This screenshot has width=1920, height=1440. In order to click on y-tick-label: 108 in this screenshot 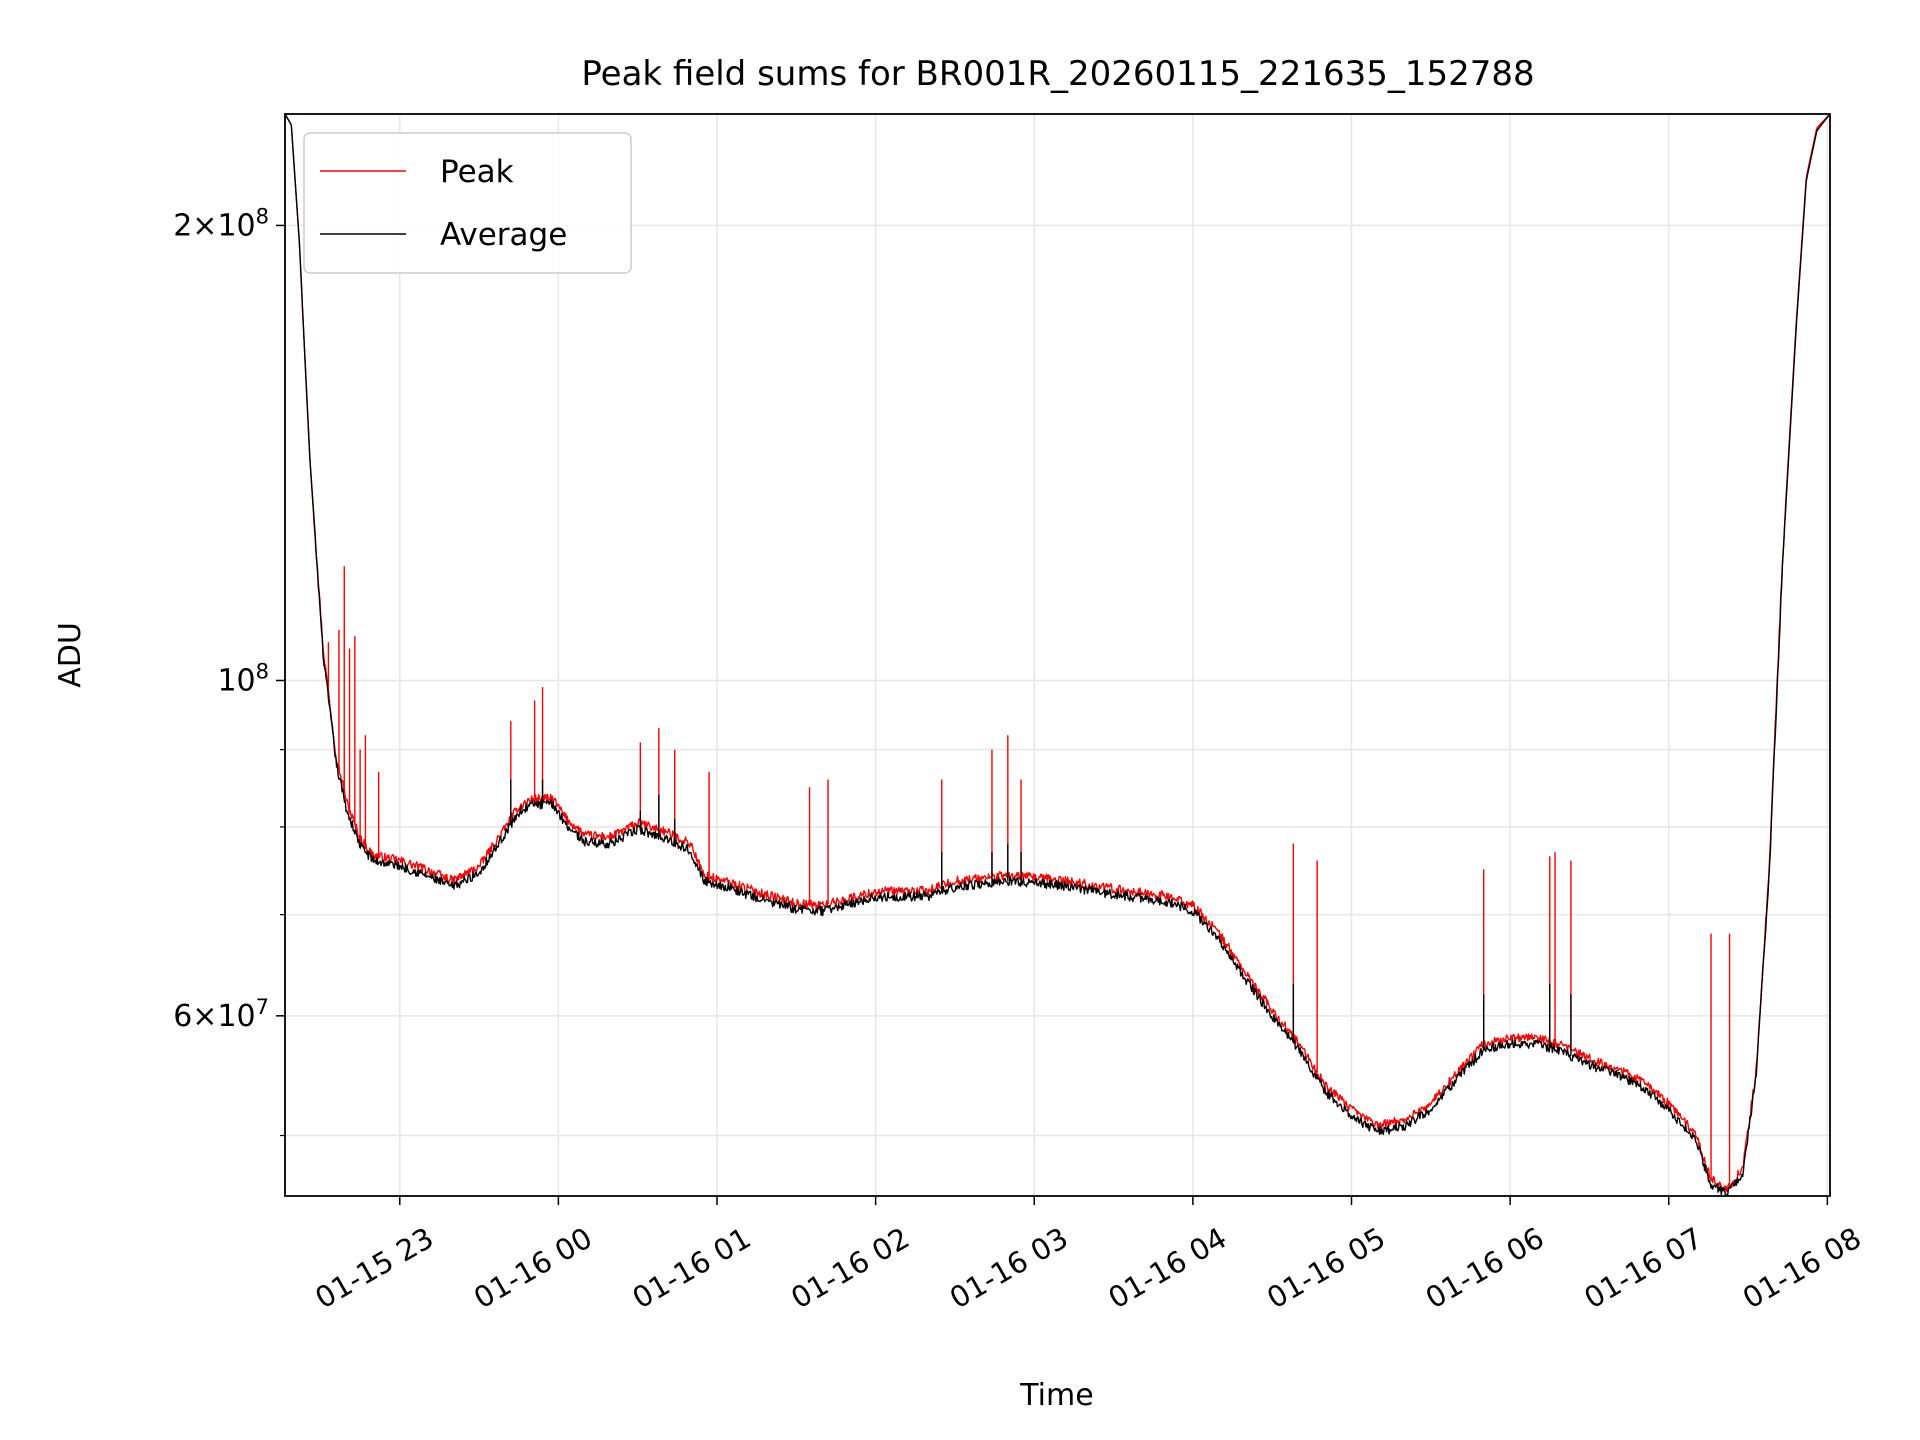, I will do `click(243, 678)`.